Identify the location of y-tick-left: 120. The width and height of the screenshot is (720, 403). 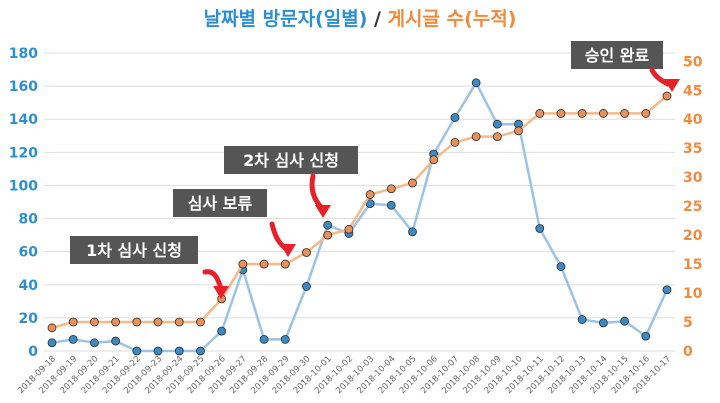
(23, 153).